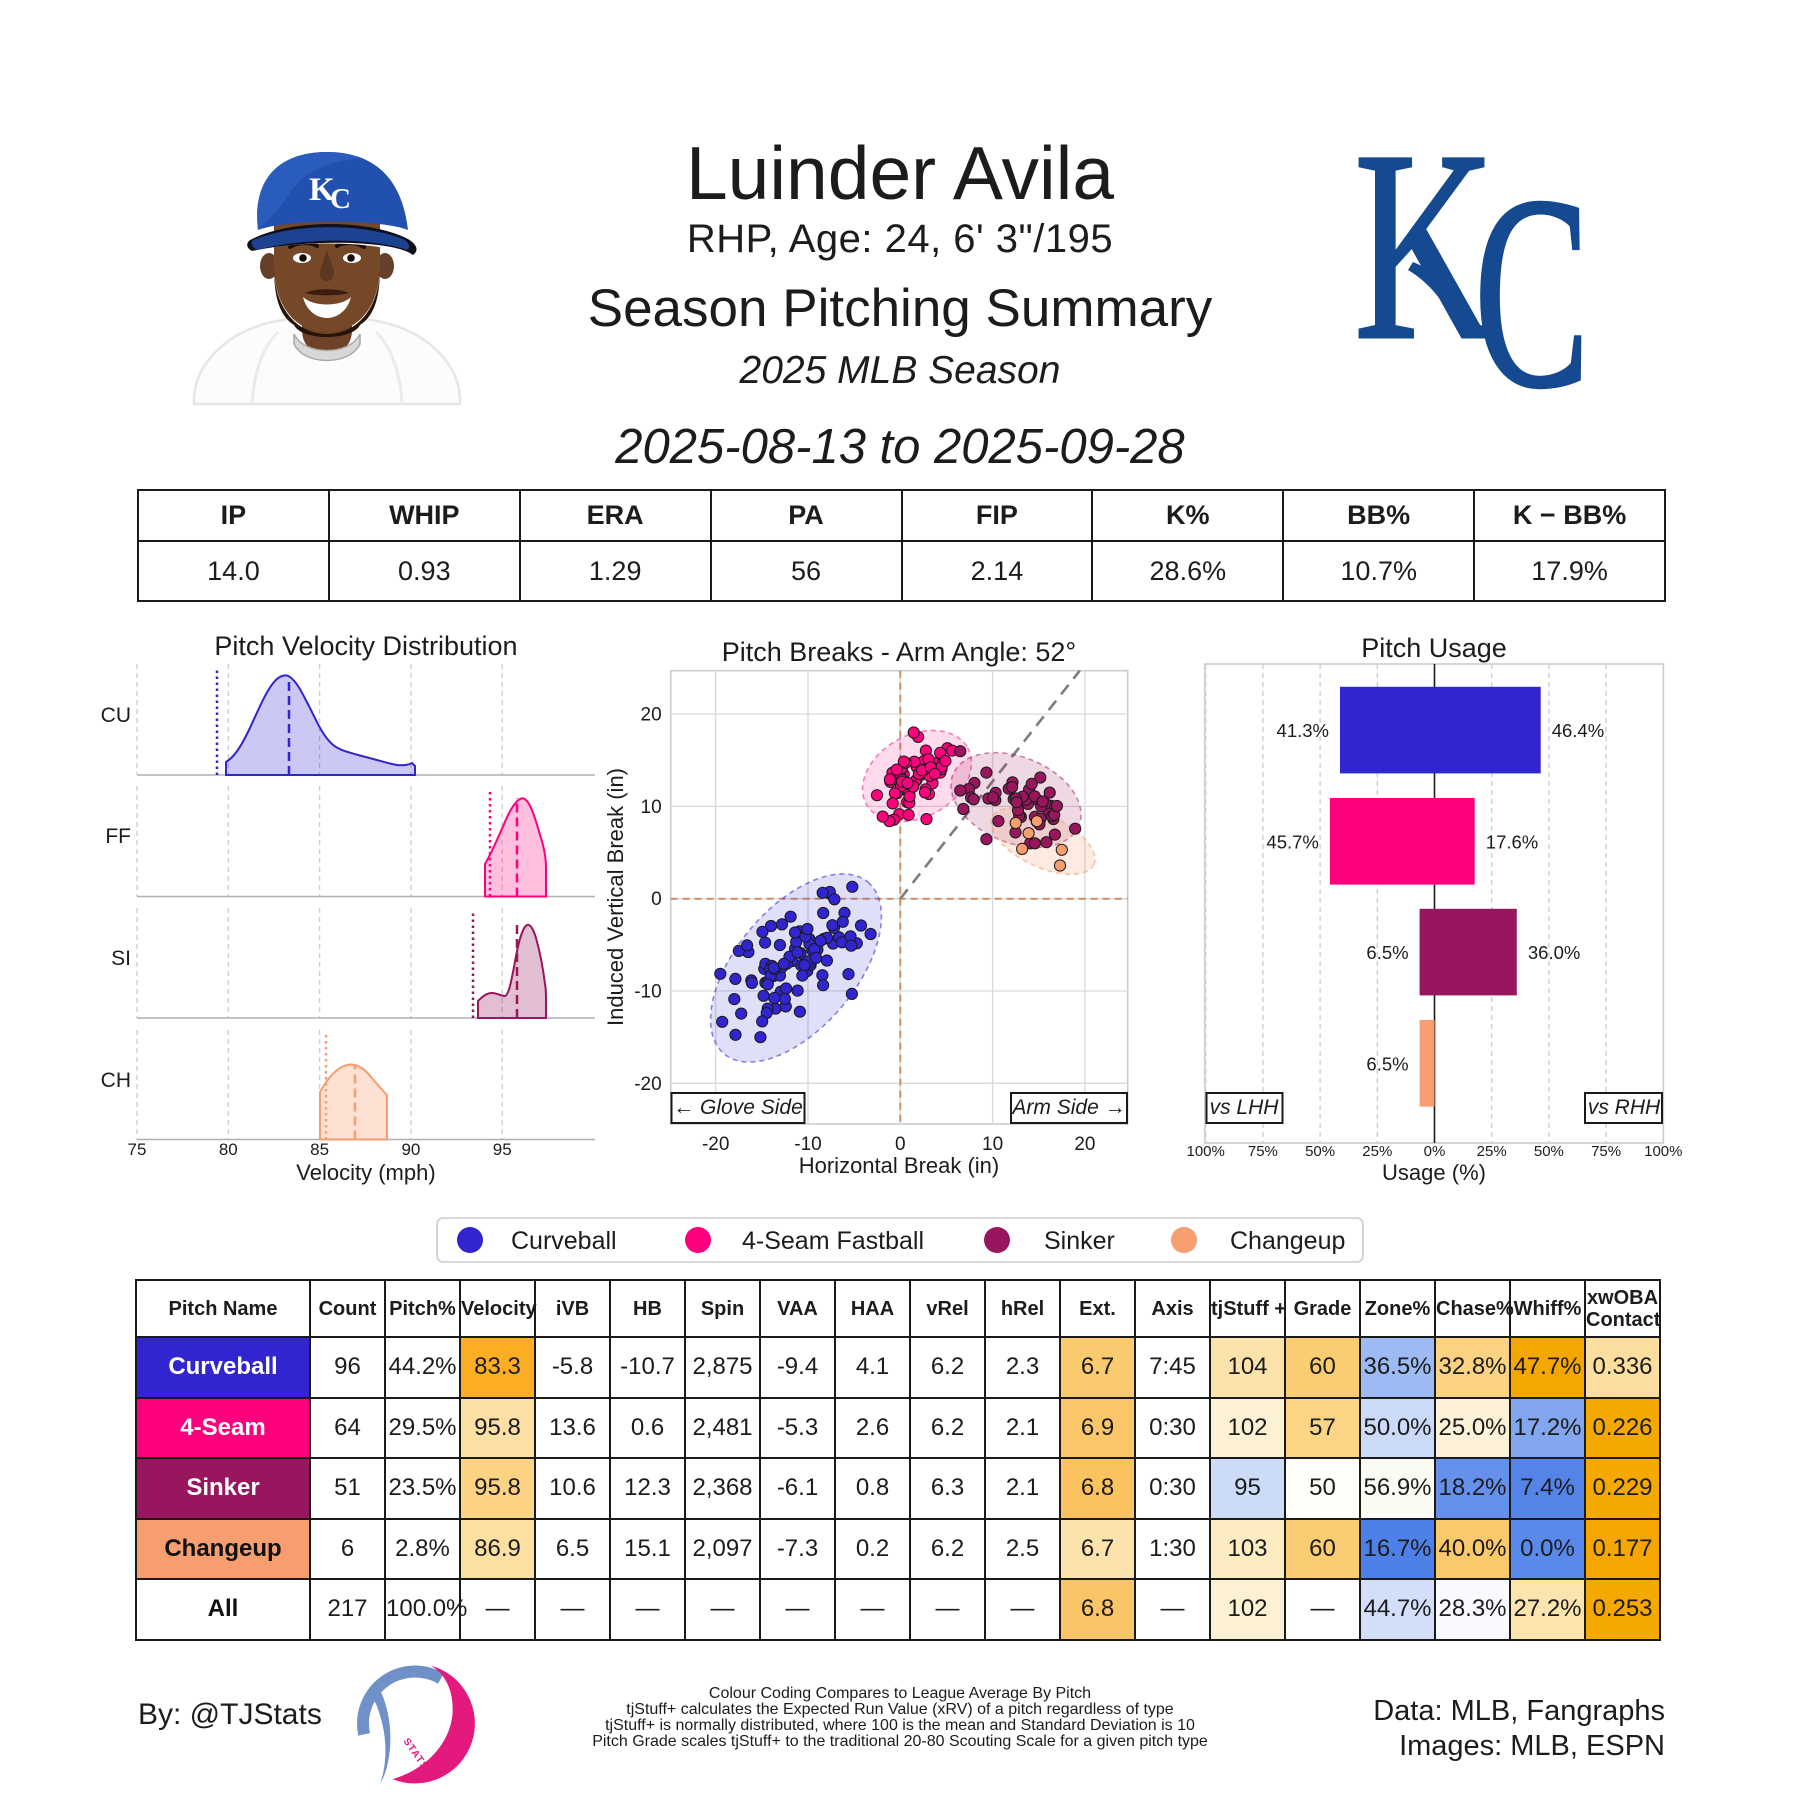  Describe the element at coordinates (1079, 1241) in the screenshot. I see `svg-text: Sinker` at that location.